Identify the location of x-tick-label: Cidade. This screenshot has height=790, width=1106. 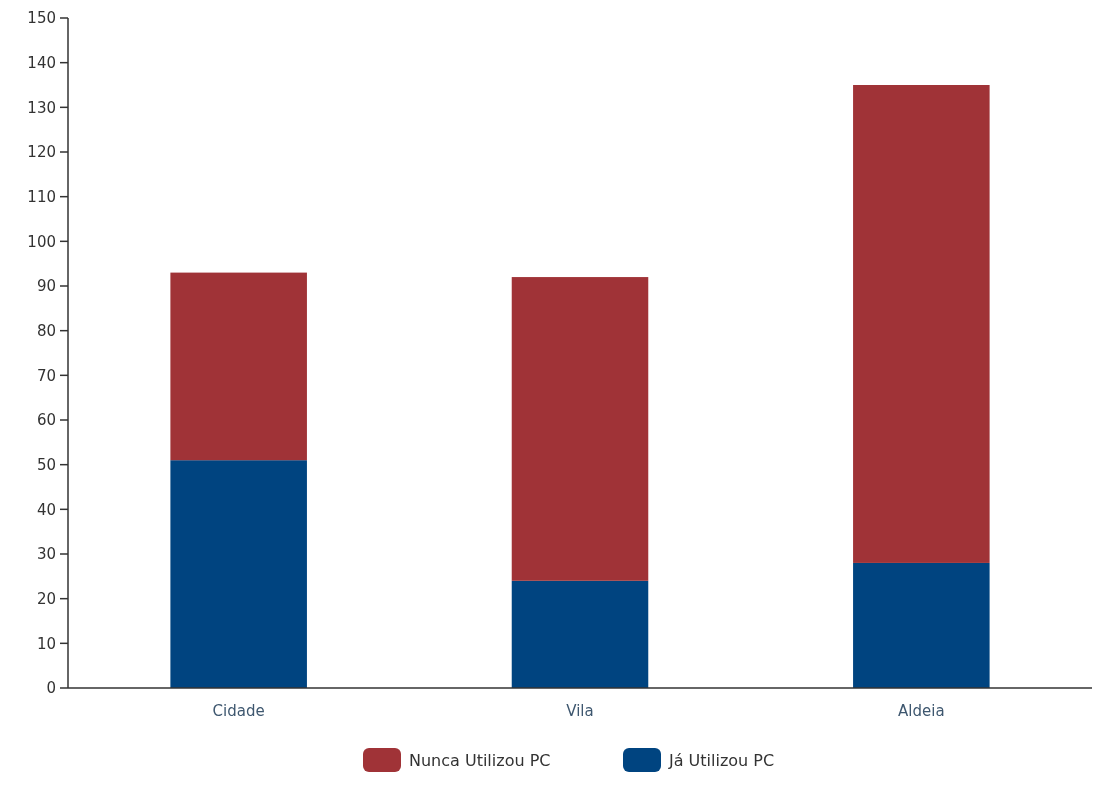
(238, 711).